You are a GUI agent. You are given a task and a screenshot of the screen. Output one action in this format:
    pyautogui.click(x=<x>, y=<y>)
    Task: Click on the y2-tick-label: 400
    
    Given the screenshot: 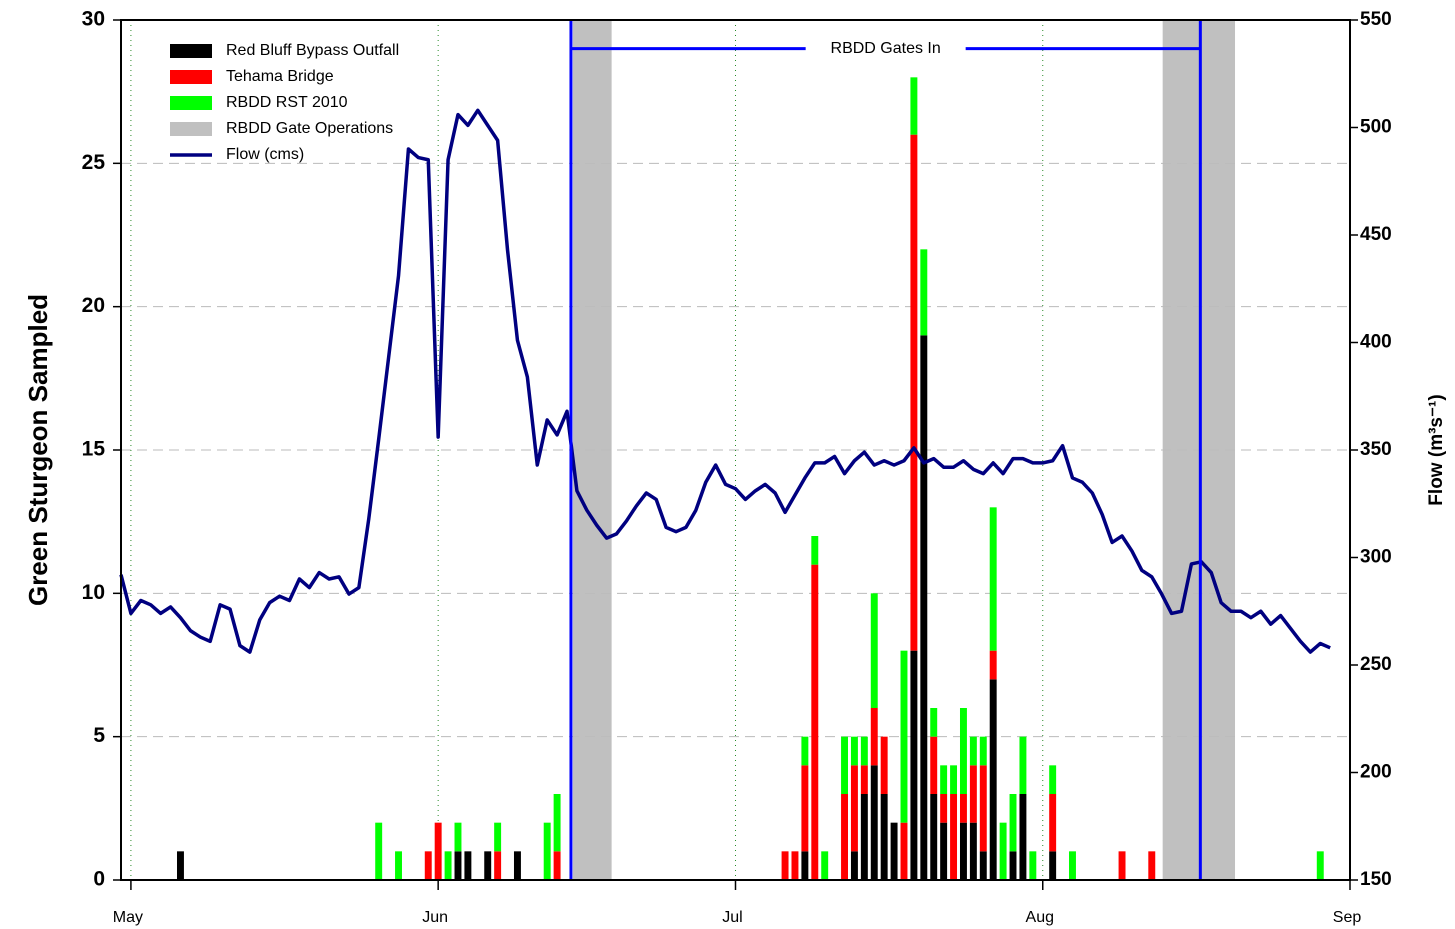 What is the action you would take?
    pyautogui.click(x=1376, y=342)
    